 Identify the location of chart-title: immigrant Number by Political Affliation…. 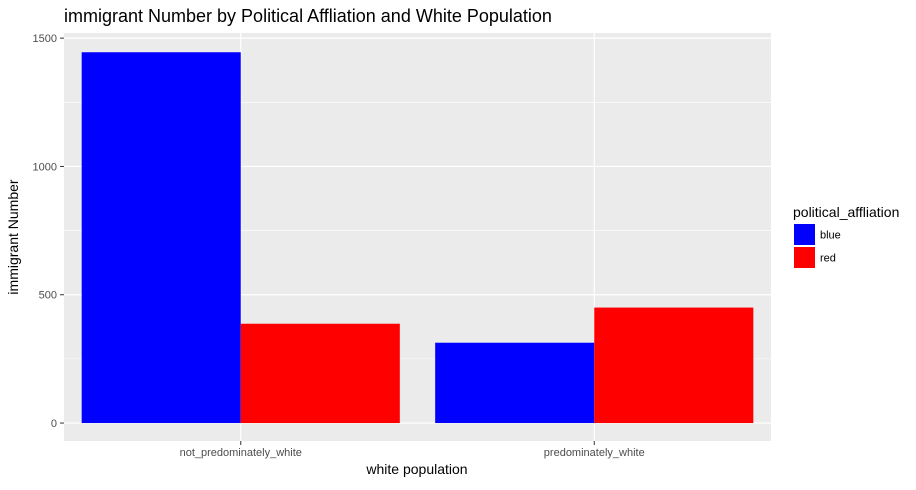
(308, 16).